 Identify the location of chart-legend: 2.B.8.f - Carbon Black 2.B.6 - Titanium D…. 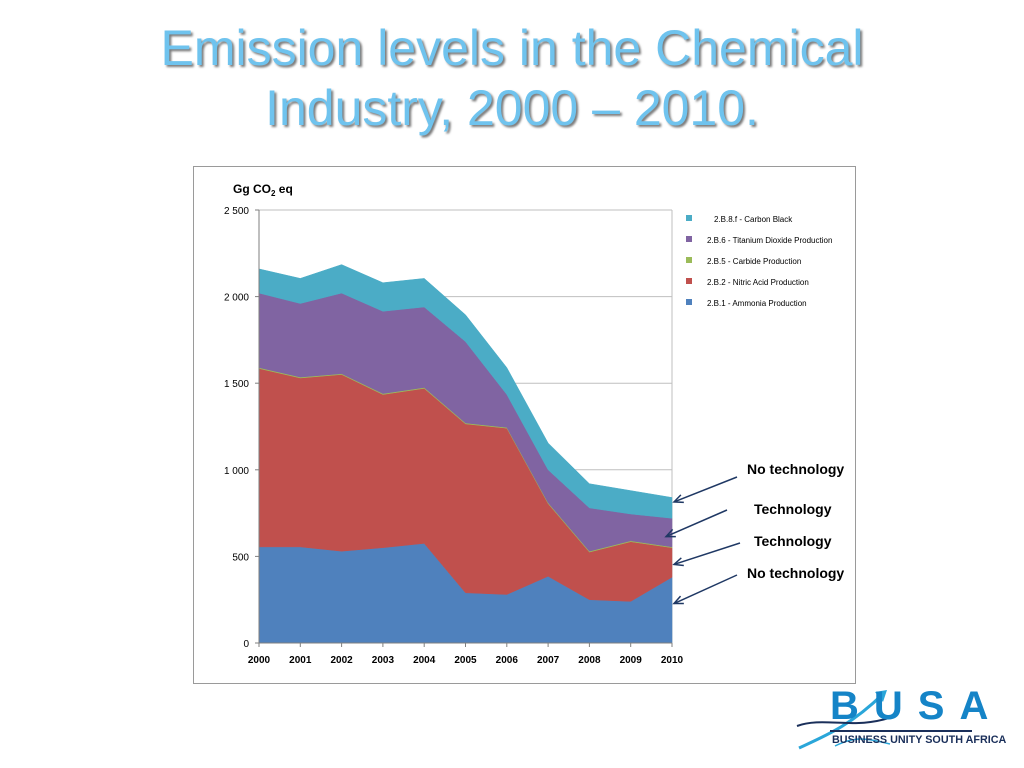
(759, 261).